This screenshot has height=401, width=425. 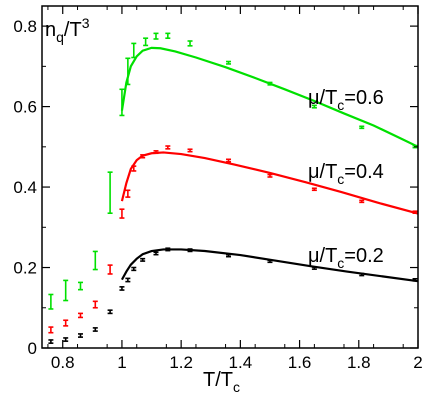 I want to click on x-tick-label: 1.8, so click(x=359, y=362).